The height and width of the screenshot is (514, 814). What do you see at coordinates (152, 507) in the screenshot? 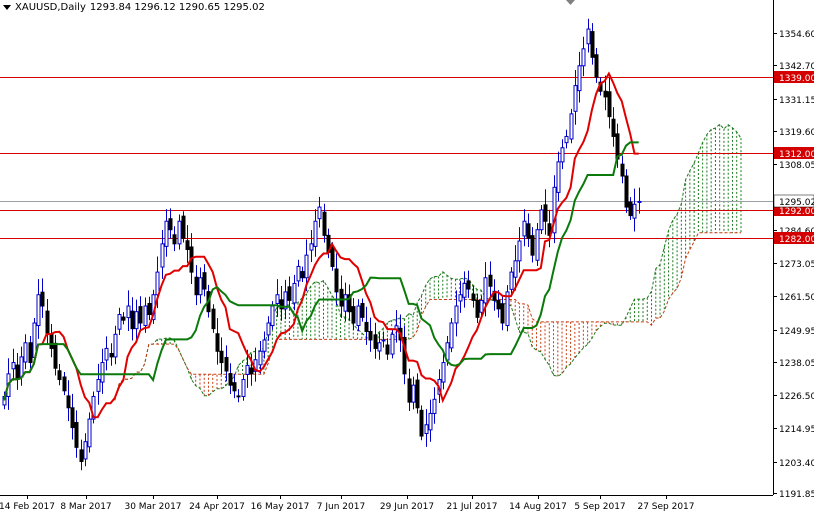
I see `x-tick-label: 30 Mar 2017` at bounding box center [152, 507].